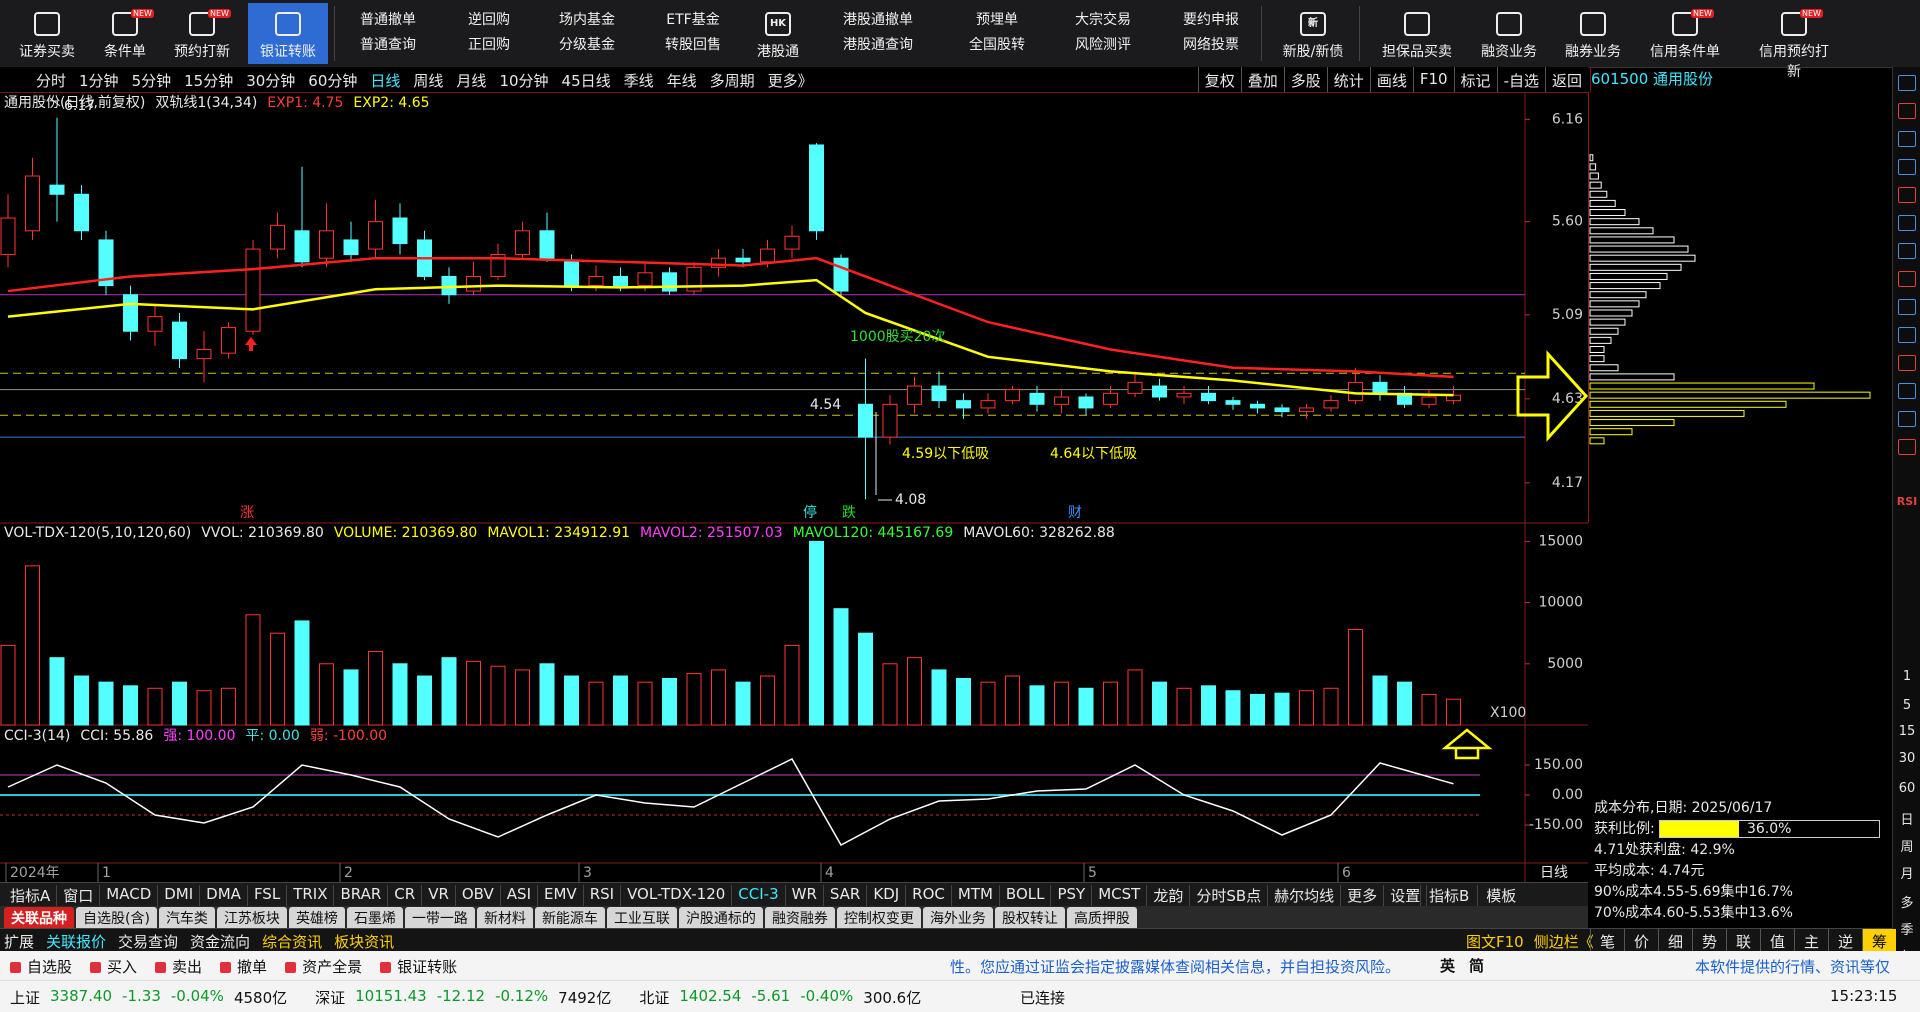  Describe the element at coordinates (129, 895) in the screenshot. I see `indicator-tab: MACD` at that location.